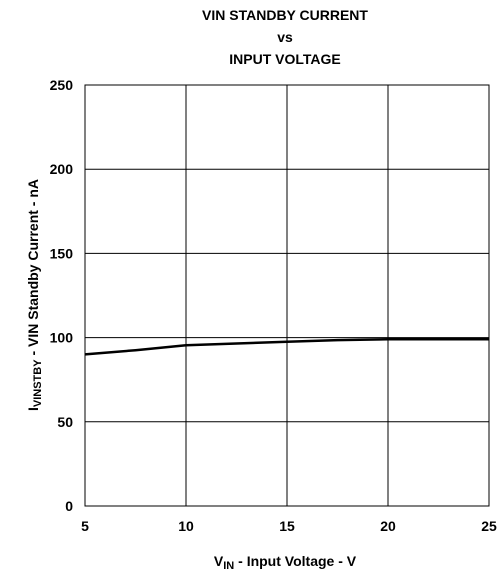  What do you see at coordinates (62, 253) in the screenshot?
I see `y-tick-label: 150` at bounding box center [62, 253].